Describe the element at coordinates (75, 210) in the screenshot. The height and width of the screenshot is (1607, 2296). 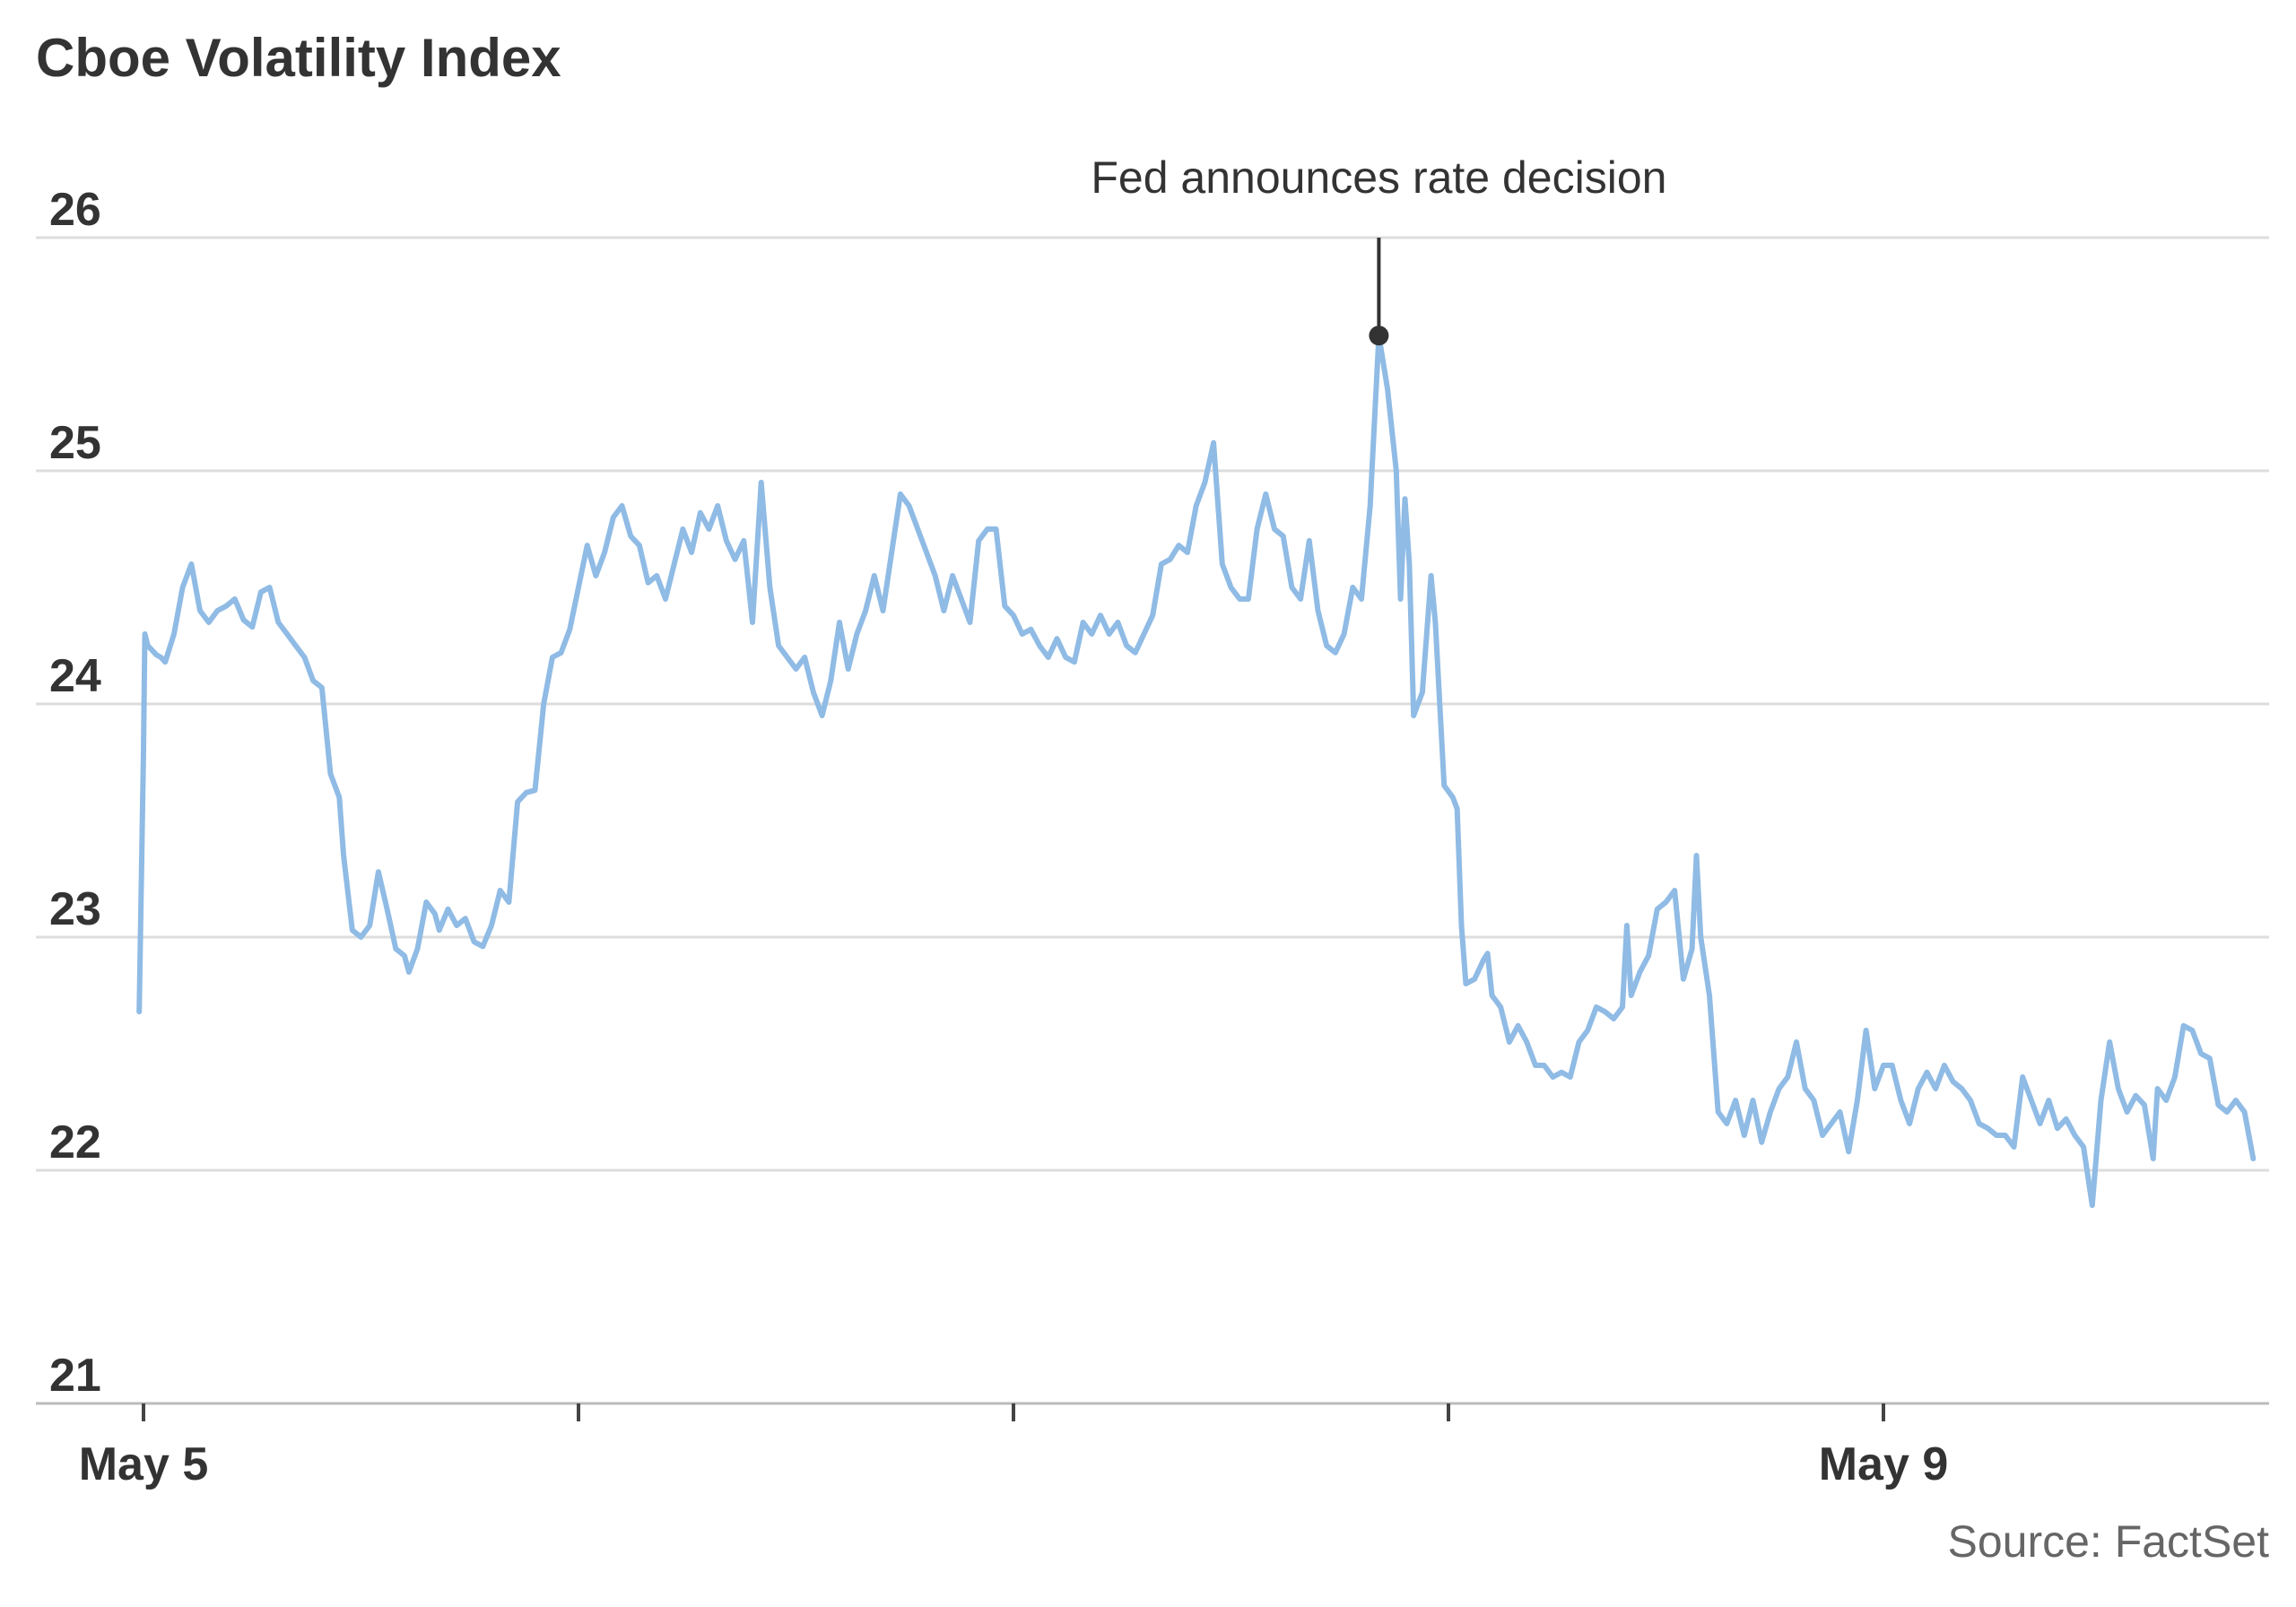
I see `y-tick-label-26: 26` at that location.